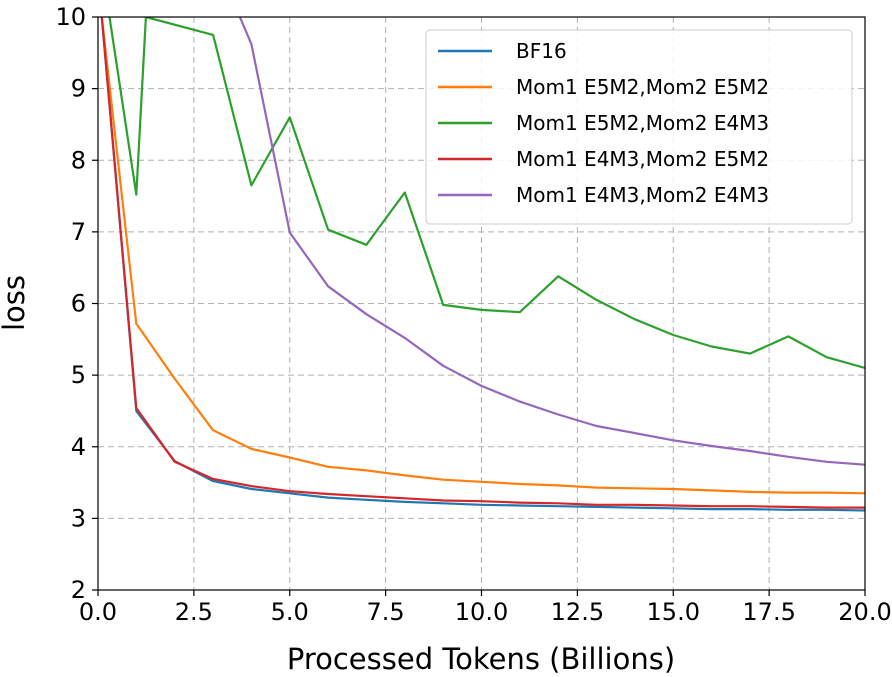 Image resolution: width=892 pixels, height=677 pixels. Describe the element at coordinates (577, 612) in the screenshot. I see `x-tick-label: 12.5` at that location.